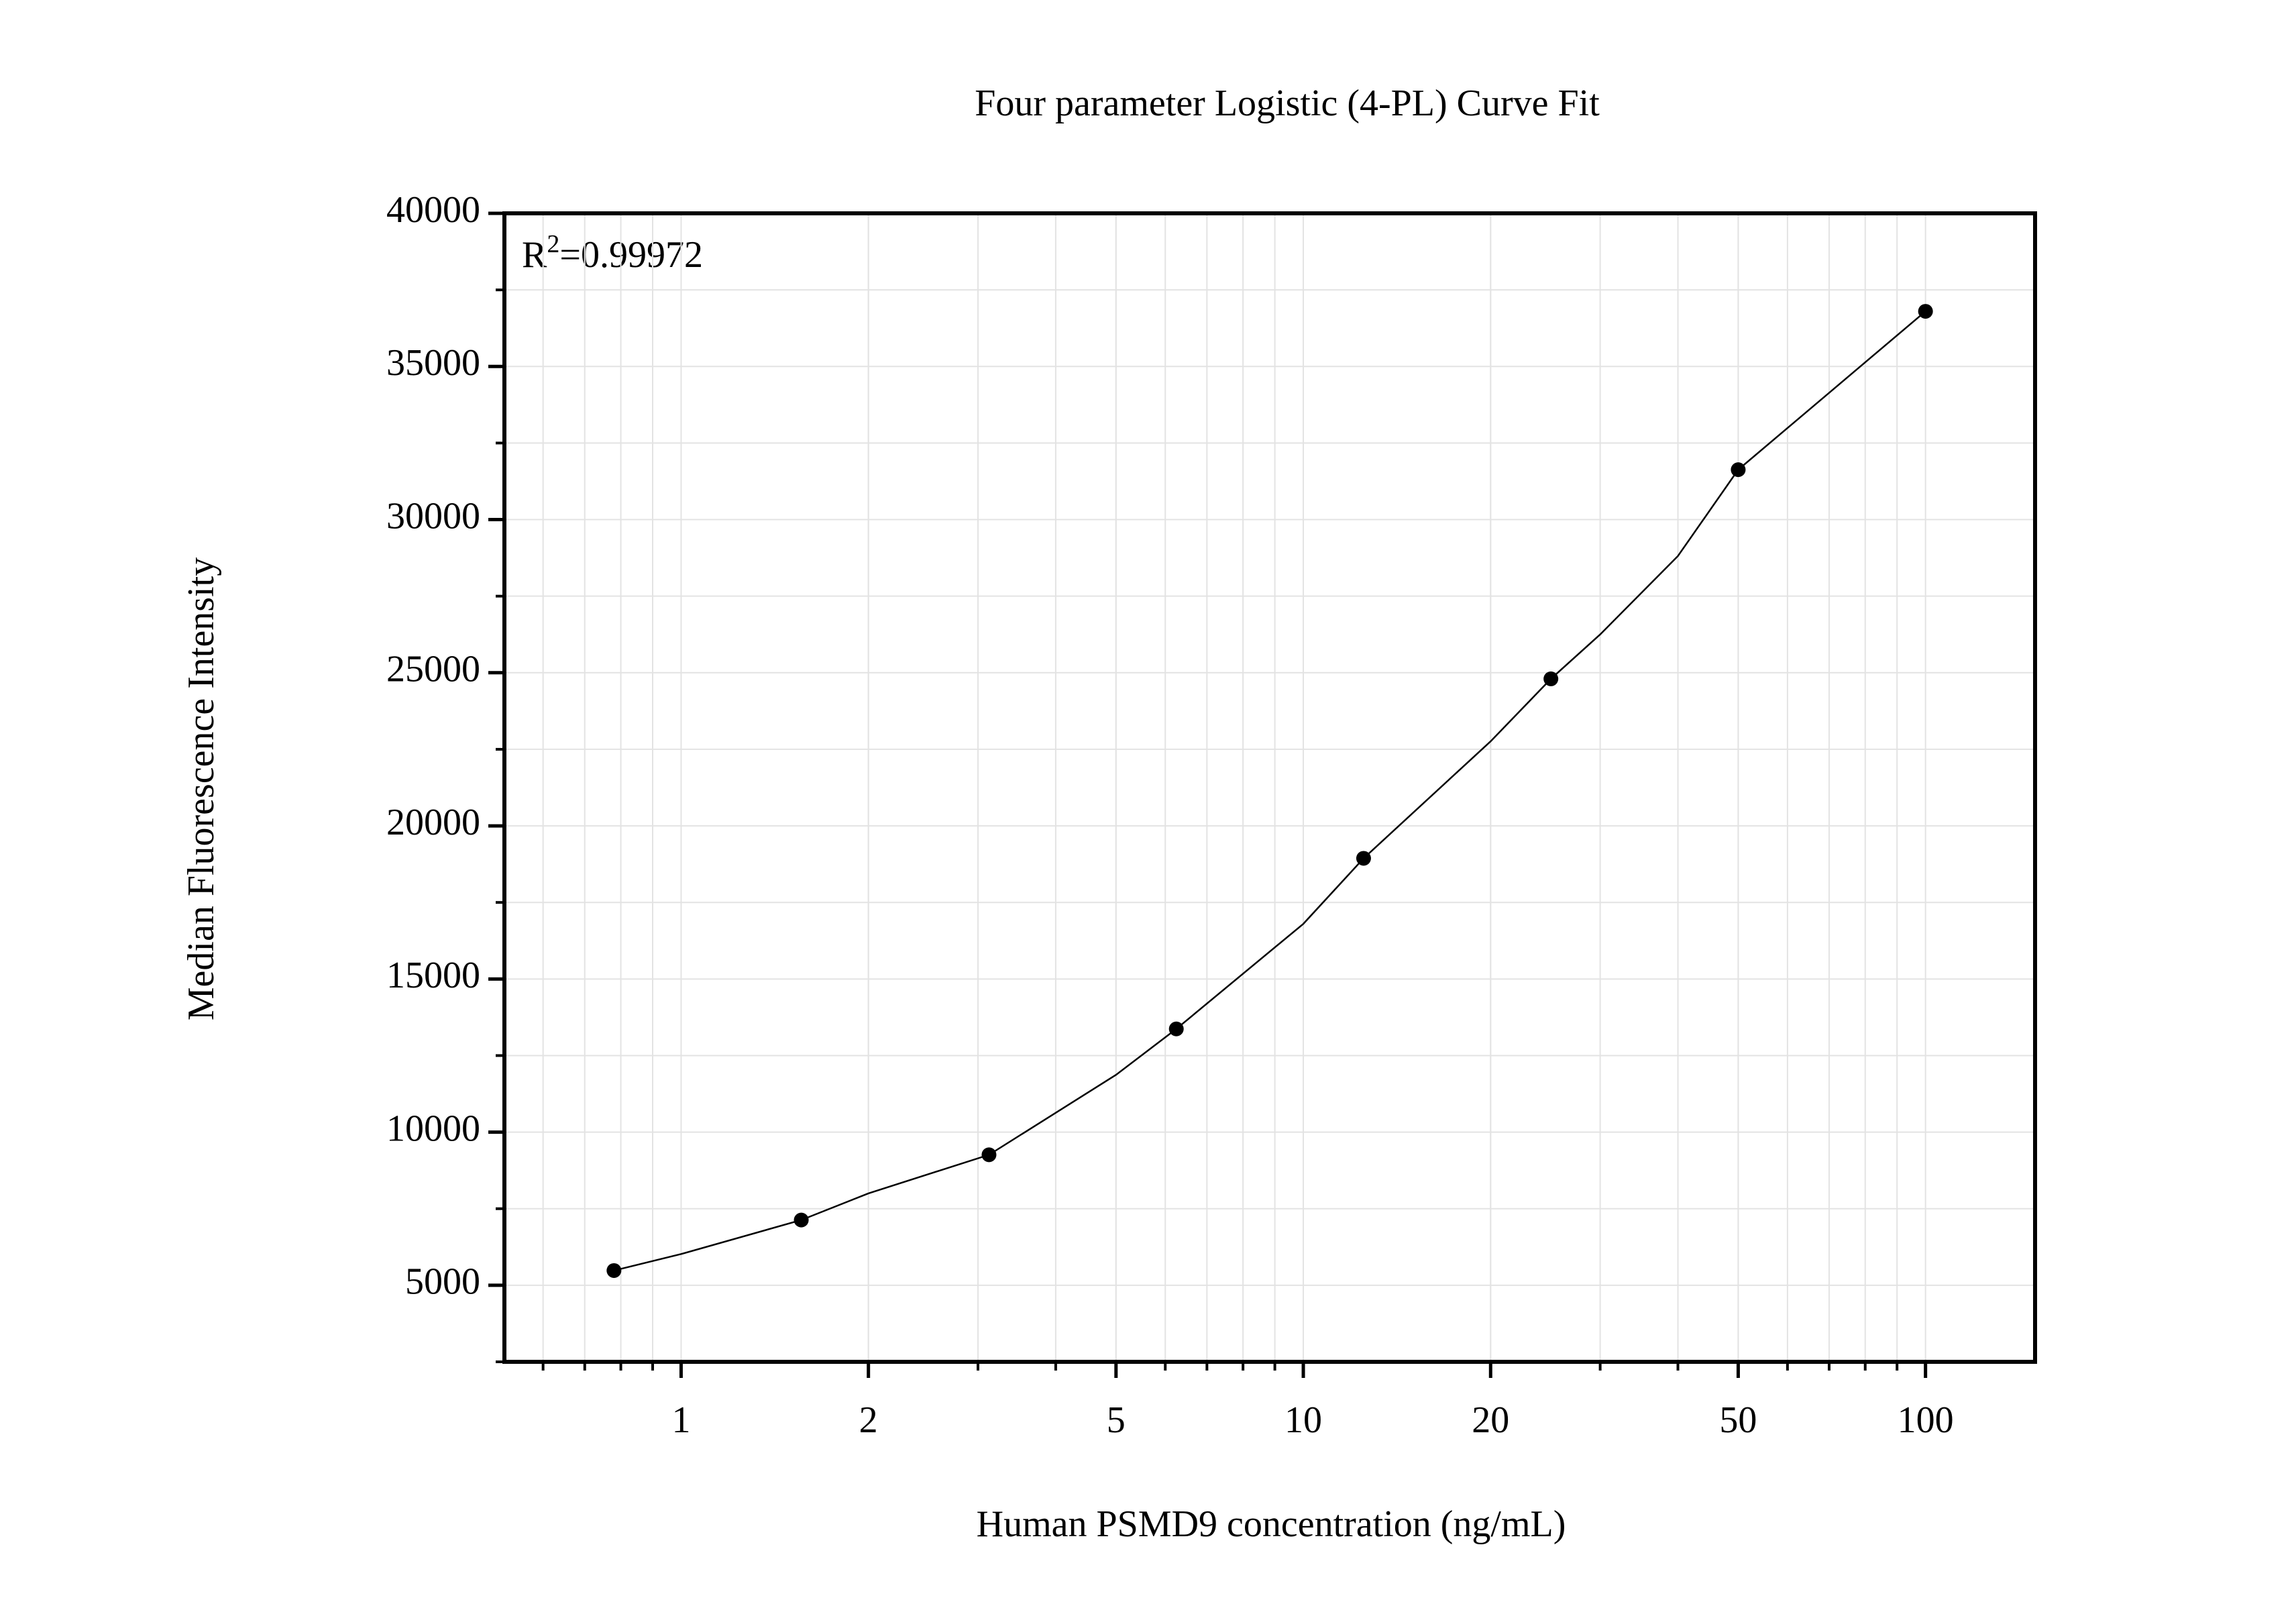  I want to click on y-tick-label: 35000, so click(433, 363).